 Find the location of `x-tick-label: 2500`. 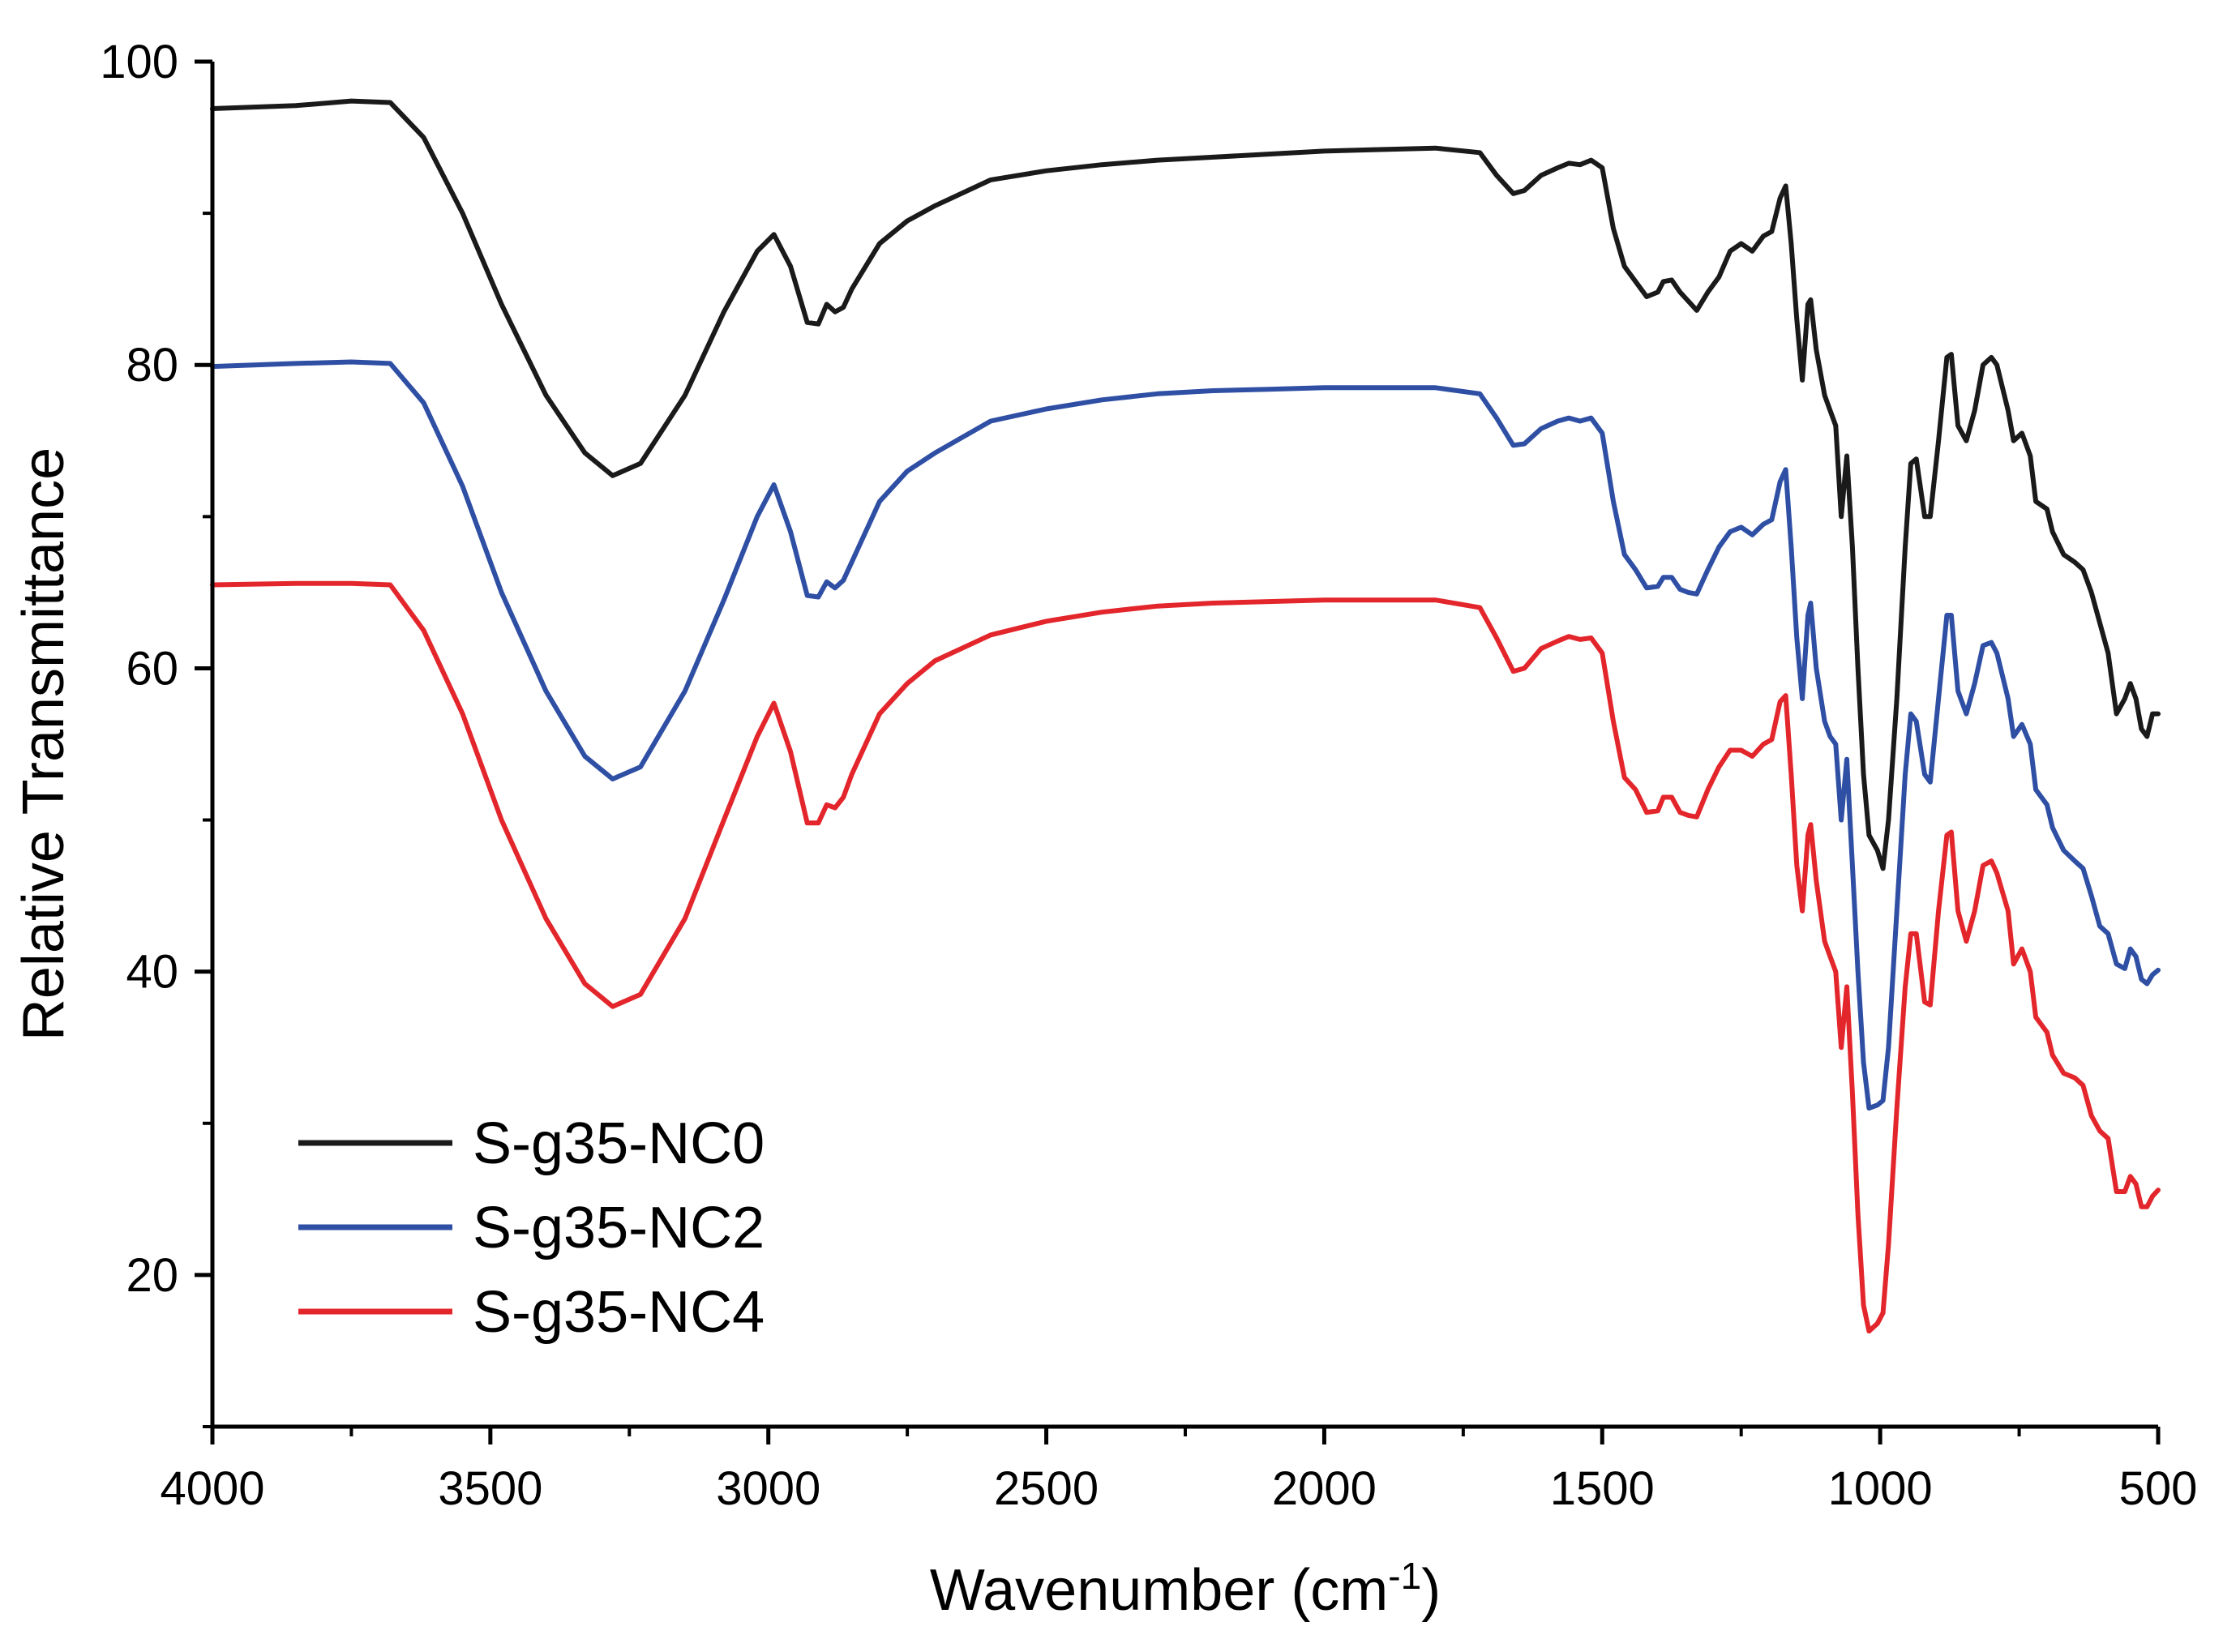

x-tick-label: 2500 is located at coordinates (1046, 1488).